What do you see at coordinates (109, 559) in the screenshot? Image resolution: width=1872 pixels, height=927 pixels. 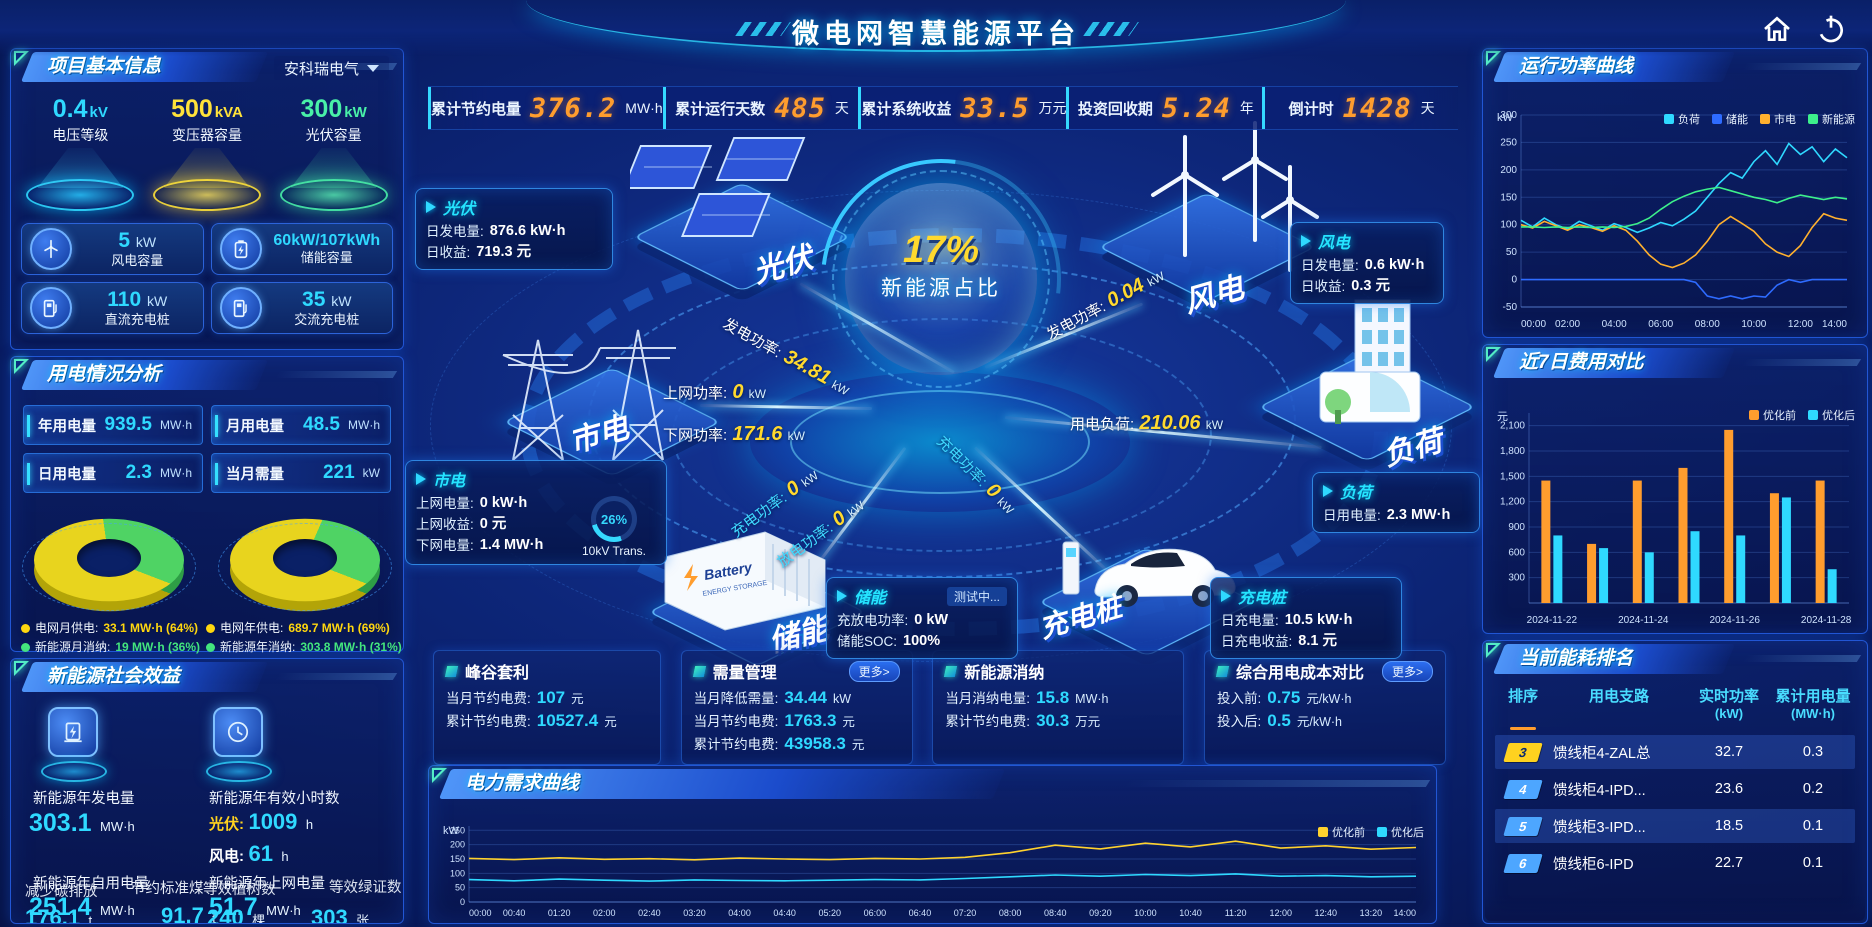 I see `monthly-supply-donut-chart` at bounding box center [109, 559].